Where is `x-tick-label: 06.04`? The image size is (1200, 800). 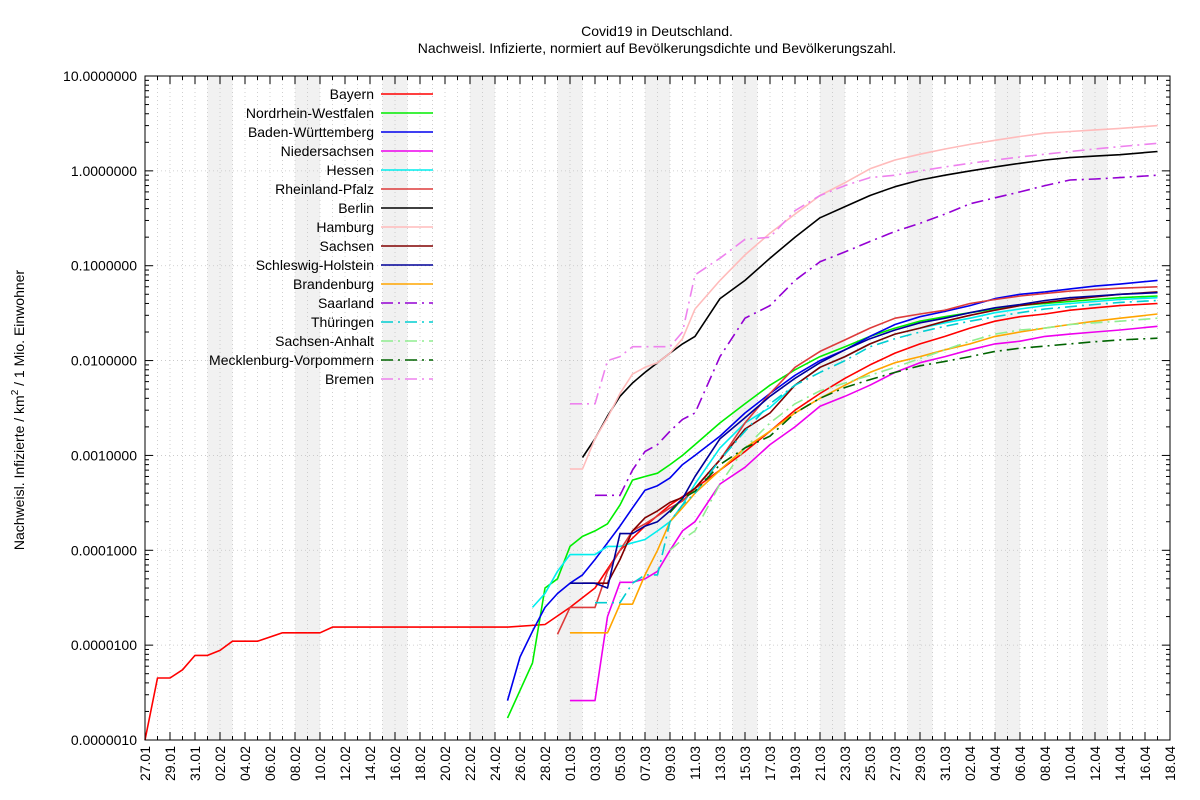
x-tick-label: 06.04 is located at coordinates (1020, 763).